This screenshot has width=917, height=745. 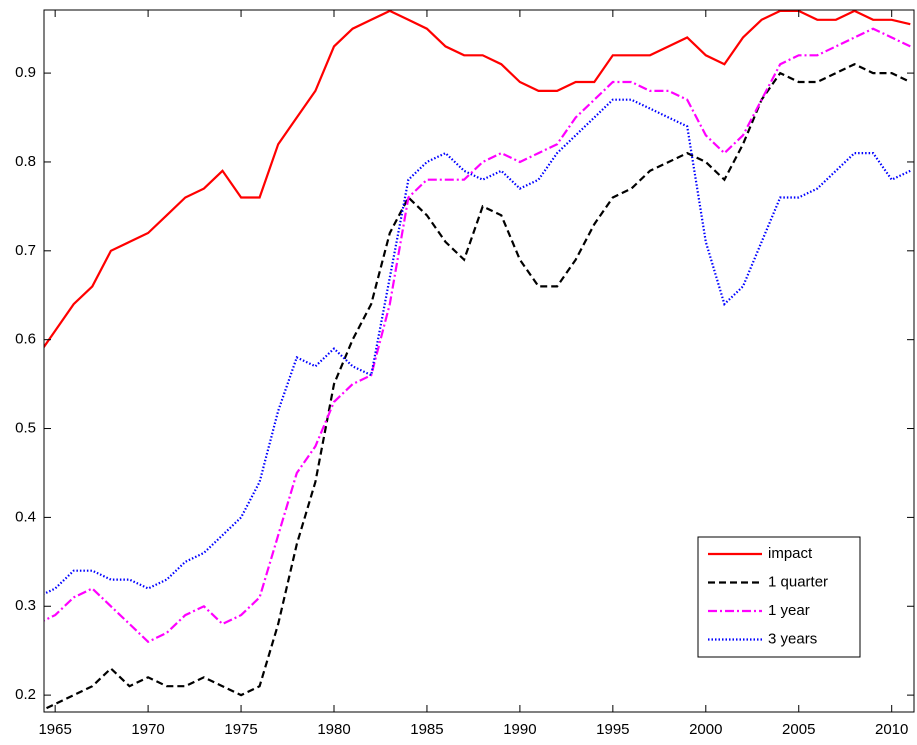 What do you see at coordinates (25, 72) in the screenshot?
I see `y-tick-label: 0.9` at bounding box center [25, 72].